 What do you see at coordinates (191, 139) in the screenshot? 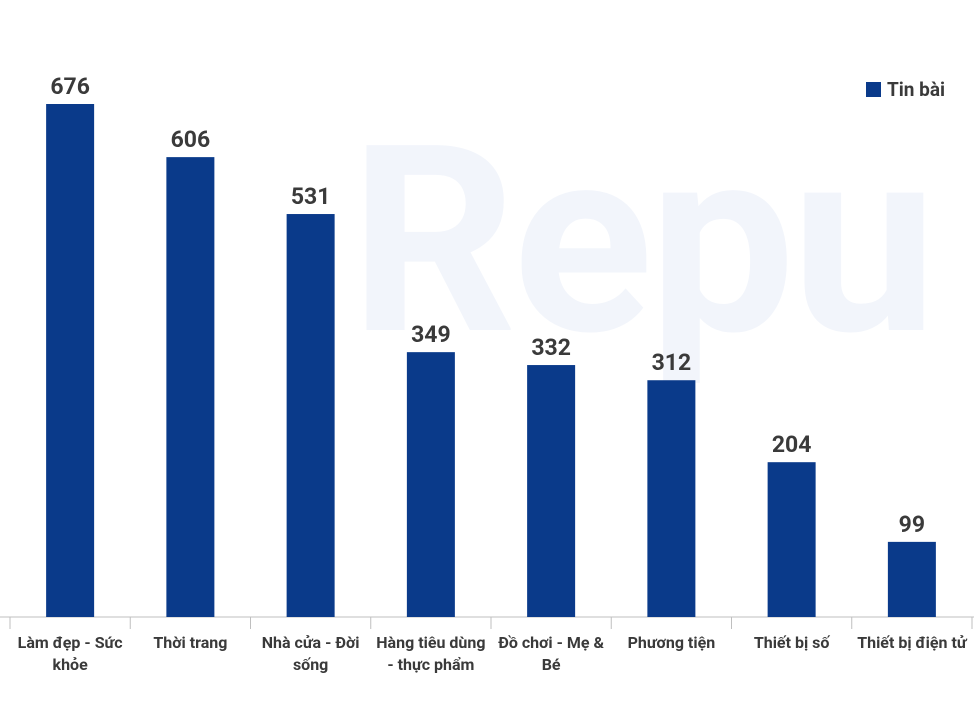
I see `value-label: 606` at bounding box center [191, 139].